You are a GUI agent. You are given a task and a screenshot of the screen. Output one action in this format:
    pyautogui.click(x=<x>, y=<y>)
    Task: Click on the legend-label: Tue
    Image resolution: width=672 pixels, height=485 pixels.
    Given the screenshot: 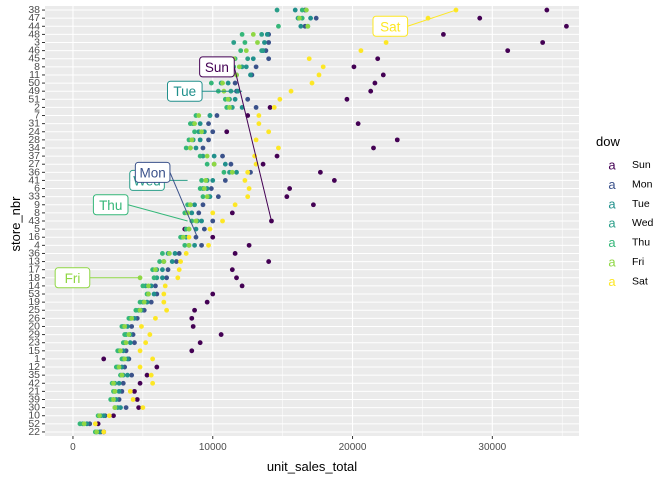 What is the action you would take?
    pyautogui.click(x=641, y=204)
    